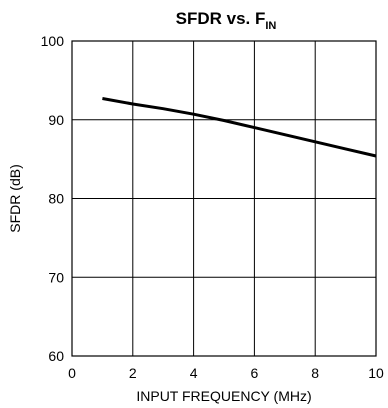 The image size is (388, 408). What do you see at coordinates (56, 199) in the screenshot?
I see `y-tick-label: 80` at bounding box center [56, 199].